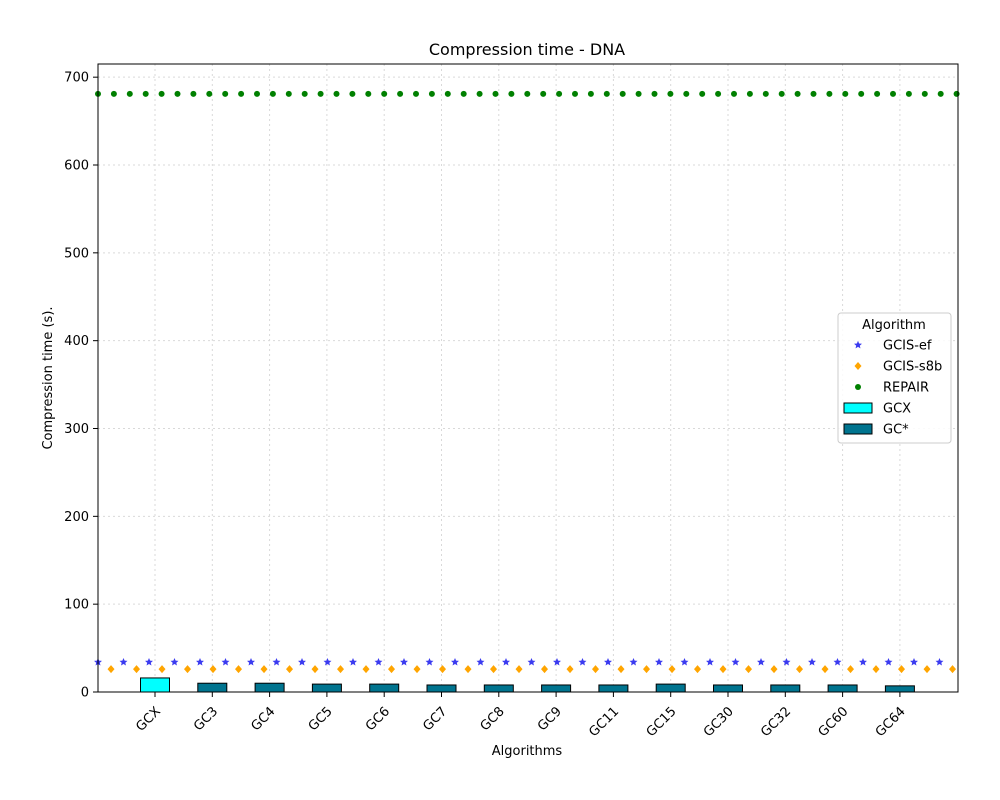  I want to click on bar-gc32, so click(785, 688).